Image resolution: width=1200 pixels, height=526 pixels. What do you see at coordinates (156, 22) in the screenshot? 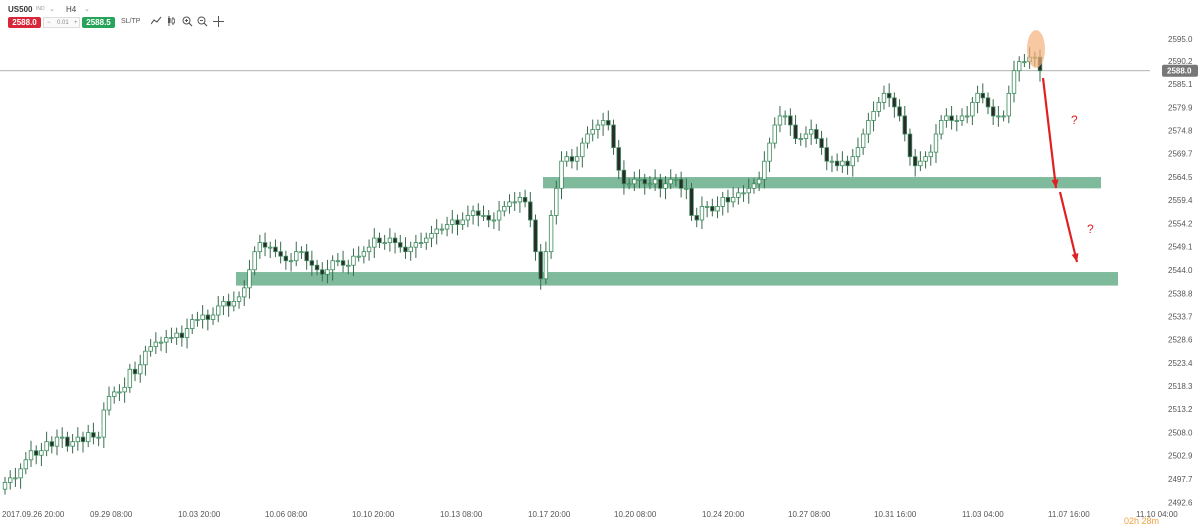
I see `line-chart-icon` at bounding box center [156, 22].